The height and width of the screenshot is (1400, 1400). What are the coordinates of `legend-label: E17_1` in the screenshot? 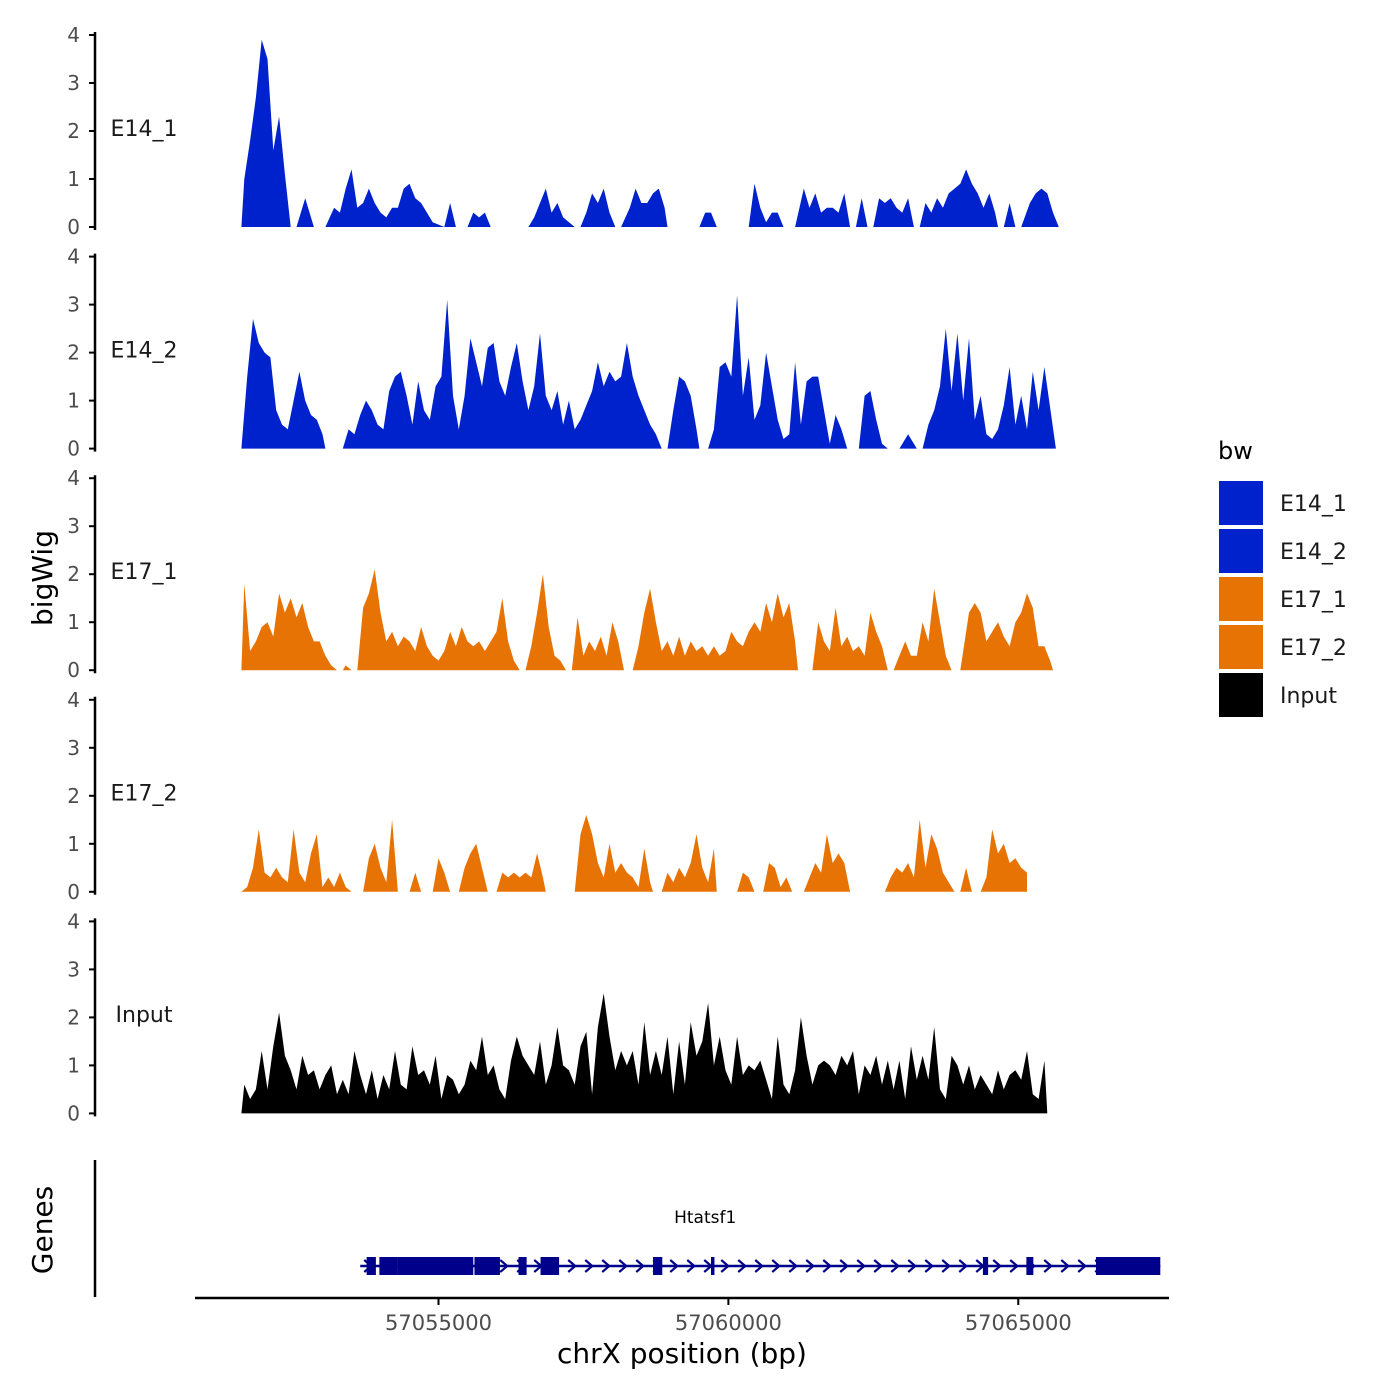 It's located at (1313, 600).